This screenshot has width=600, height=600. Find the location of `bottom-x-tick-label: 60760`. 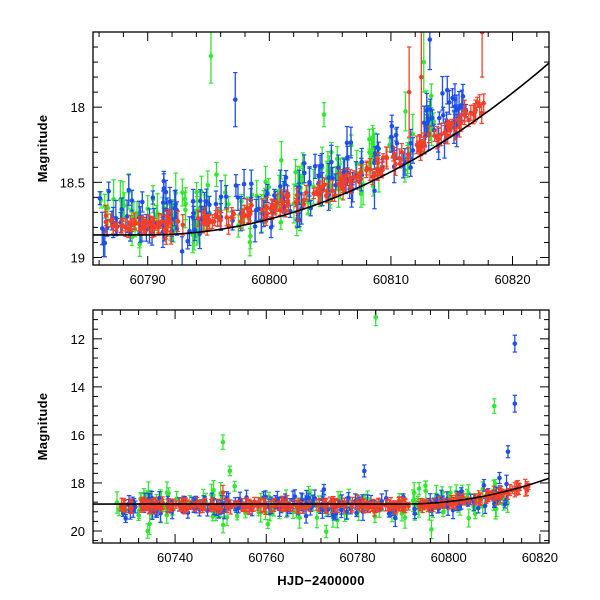

bottom-x-tick-label: 60760 is located at coordinates (266, 557).